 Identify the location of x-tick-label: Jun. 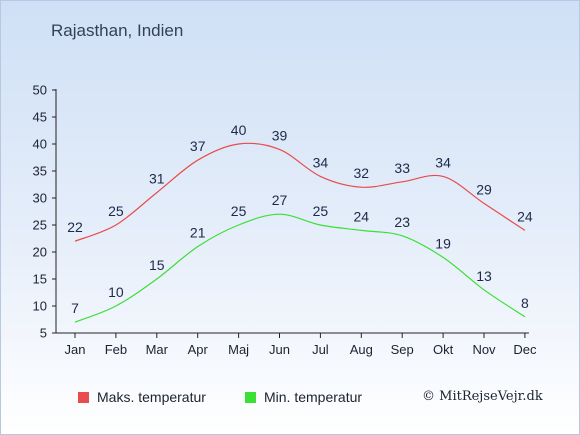
(279, 349).